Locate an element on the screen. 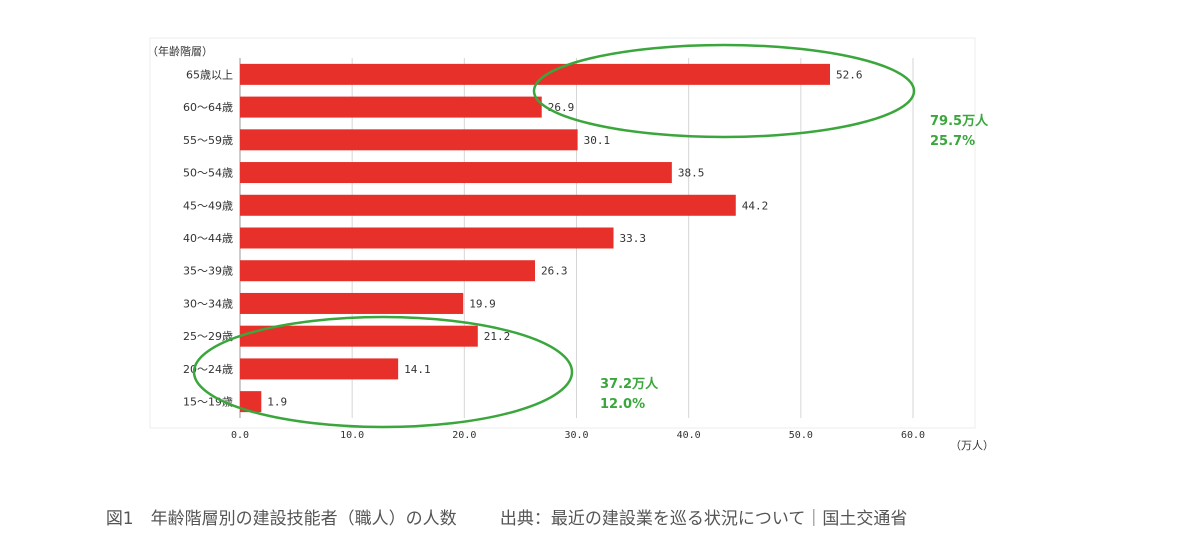 This screenshot has height=542, width=1198. value-label: 52.6 is located at coordinates (849, 74).